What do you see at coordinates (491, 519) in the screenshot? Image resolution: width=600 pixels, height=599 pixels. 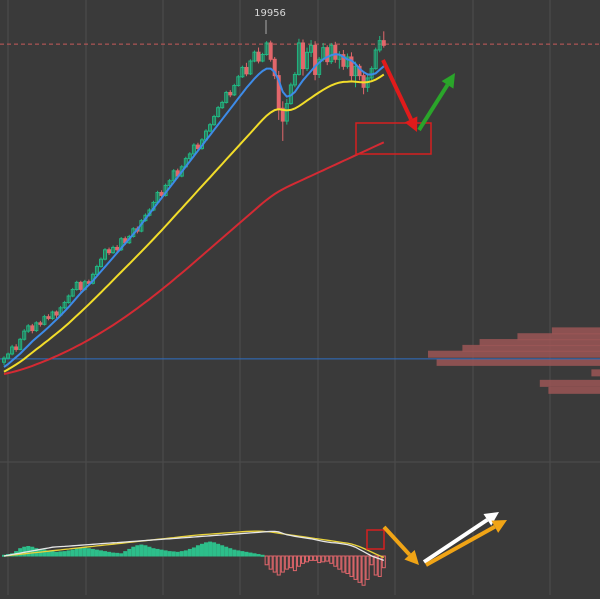 I see `up-arrow-white-head` at bounding box center [491, 519].